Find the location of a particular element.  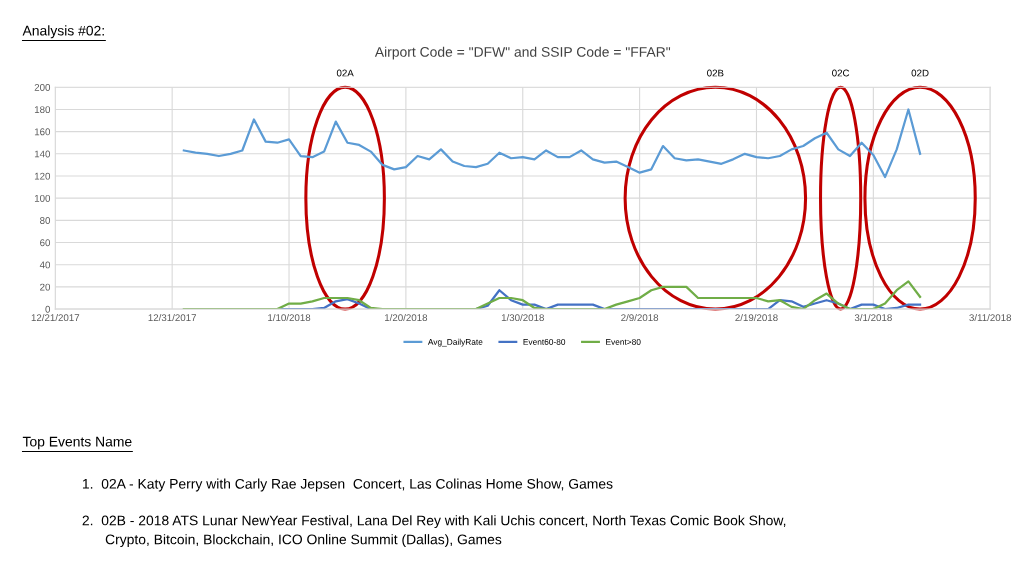

y-tick-label: 0 is located at coordinates (48, 309).